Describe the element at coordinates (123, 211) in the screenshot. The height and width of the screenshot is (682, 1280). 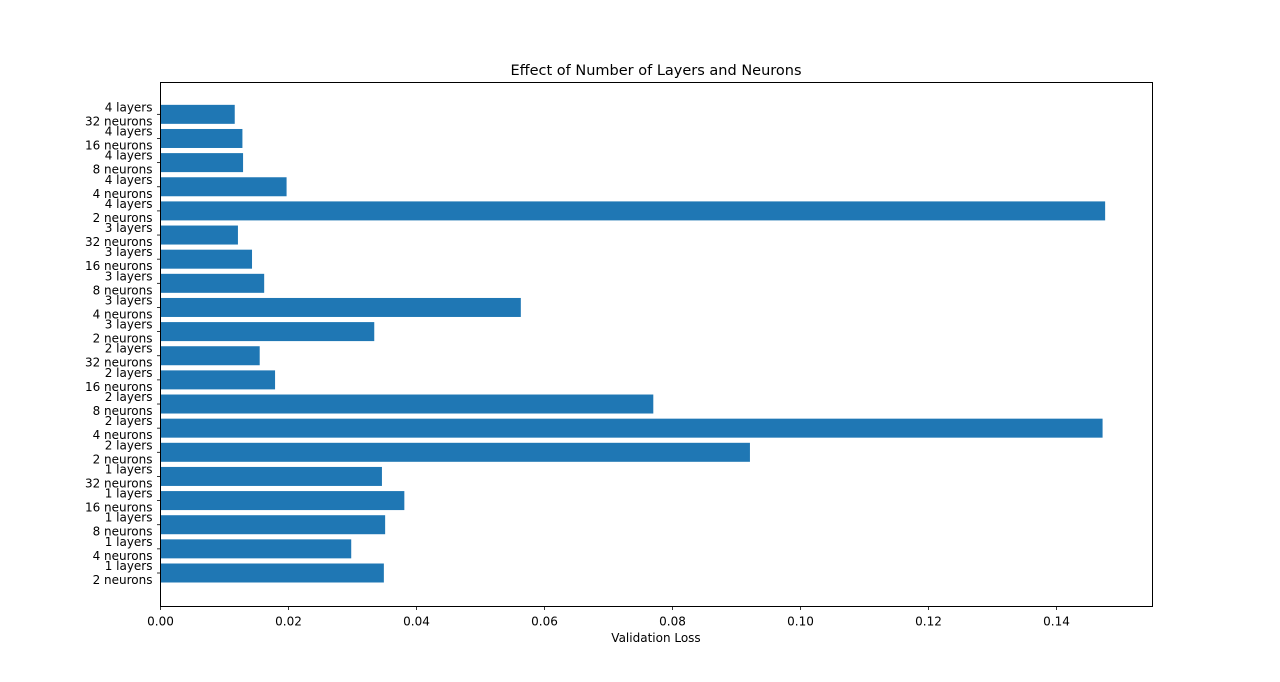
I see `y-tick-label: 4 layers 2 neurons` at that location.